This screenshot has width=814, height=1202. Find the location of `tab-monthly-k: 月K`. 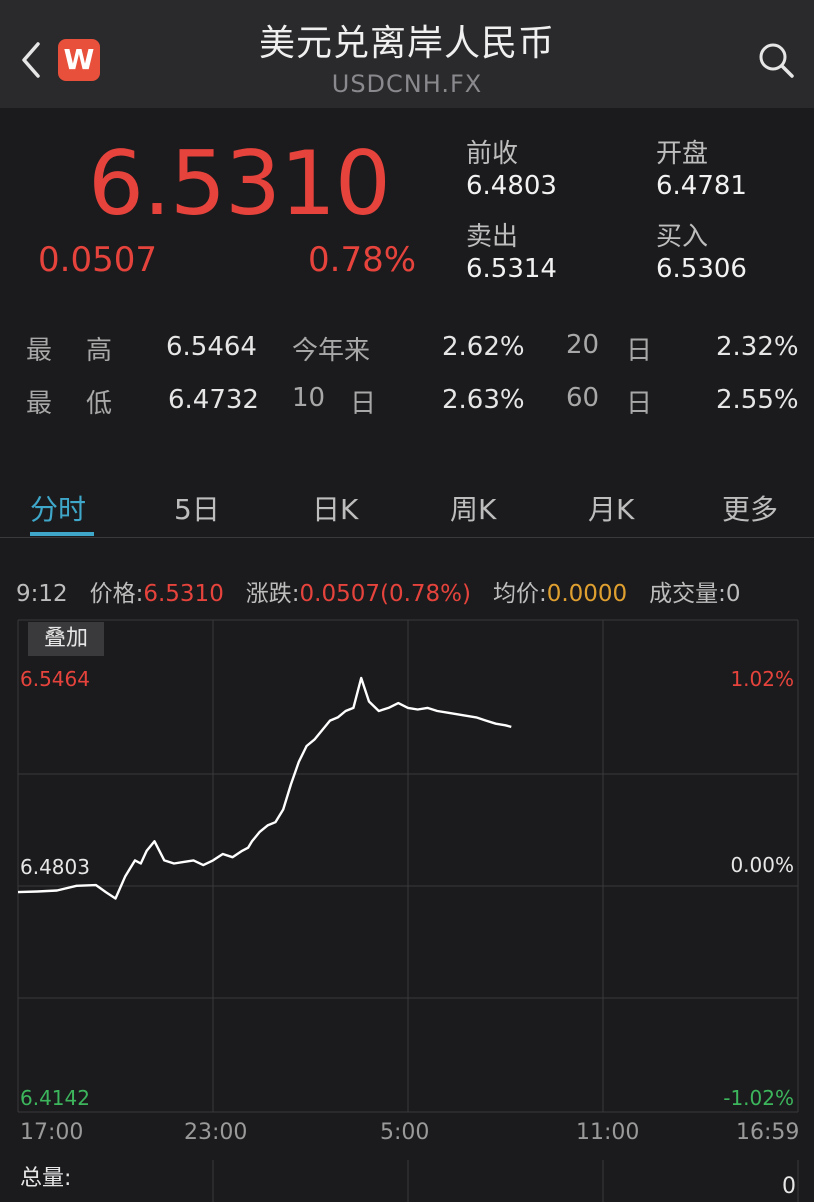

tab-monthly-k: 月K is located at coordinates (611, 509).